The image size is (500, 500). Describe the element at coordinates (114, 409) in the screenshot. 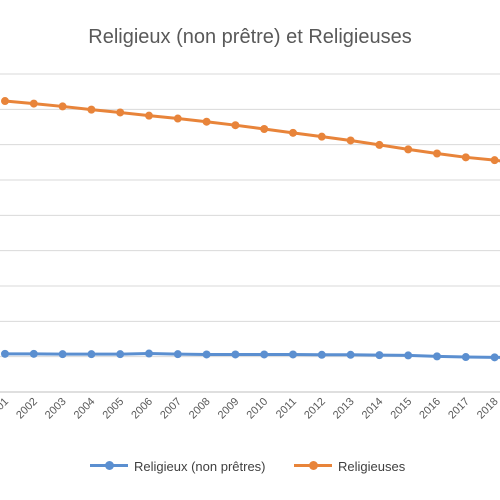

I see `x-tick-label: 2005` at that location.